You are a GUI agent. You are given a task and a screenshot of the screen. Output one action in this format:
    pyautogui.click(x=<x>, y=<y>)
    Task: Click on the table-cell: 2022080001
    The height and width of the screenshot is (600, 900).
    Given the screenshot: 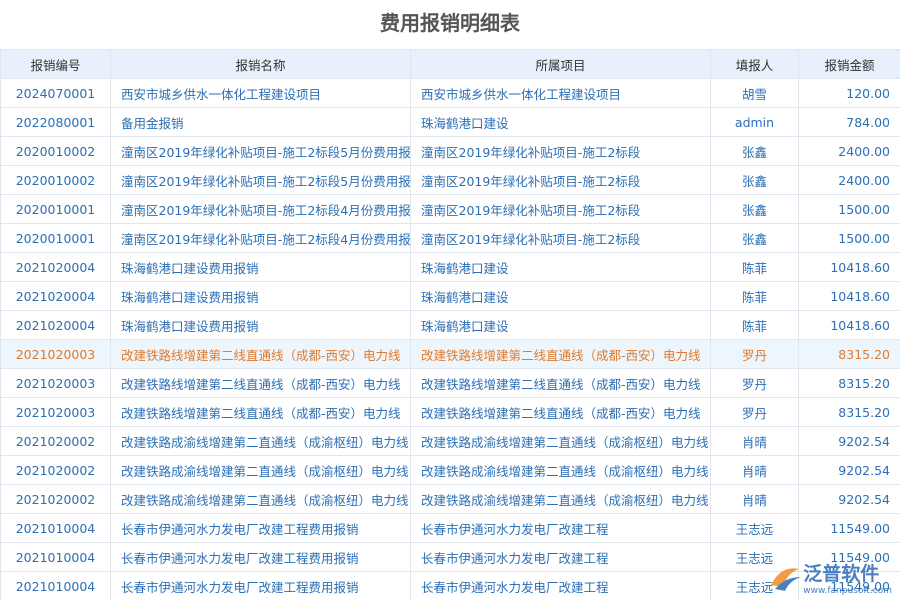 What is the action you would take?
    pyautogui.click(x=55, y=122)
    